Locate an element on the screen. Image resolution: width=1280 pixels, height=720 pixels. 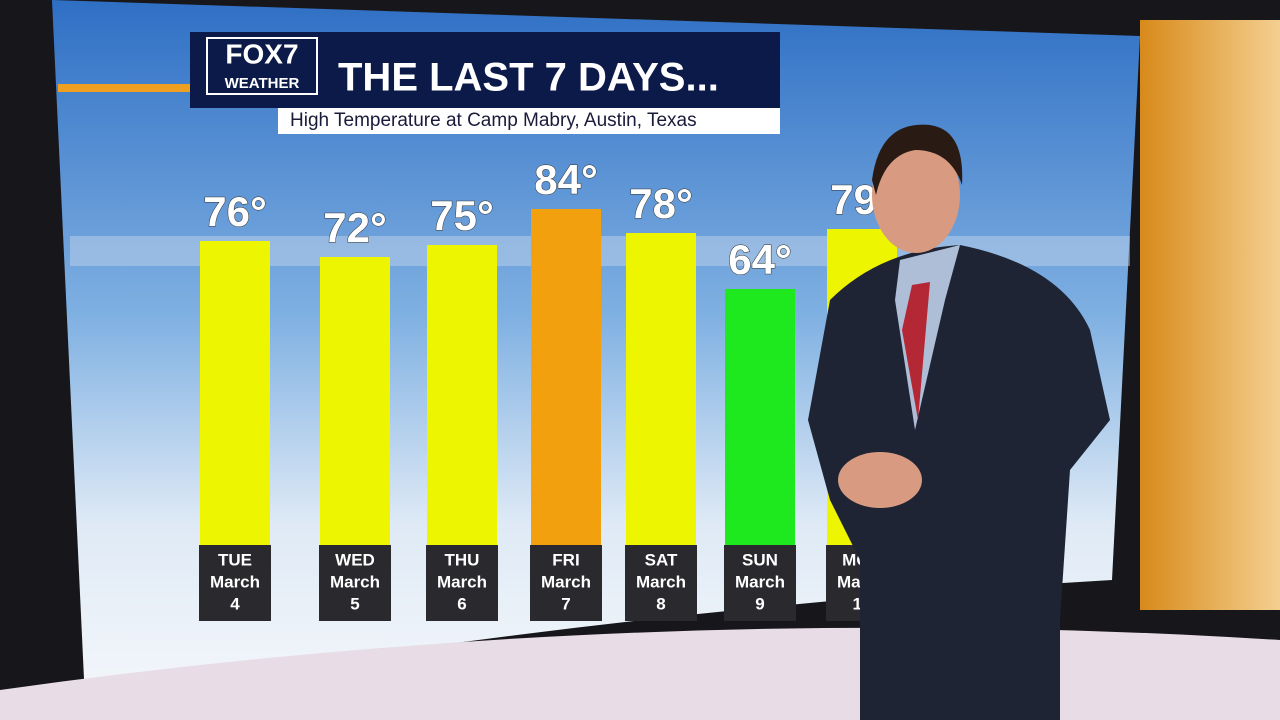
category-date: 8 is located at coordinates (660, 603).